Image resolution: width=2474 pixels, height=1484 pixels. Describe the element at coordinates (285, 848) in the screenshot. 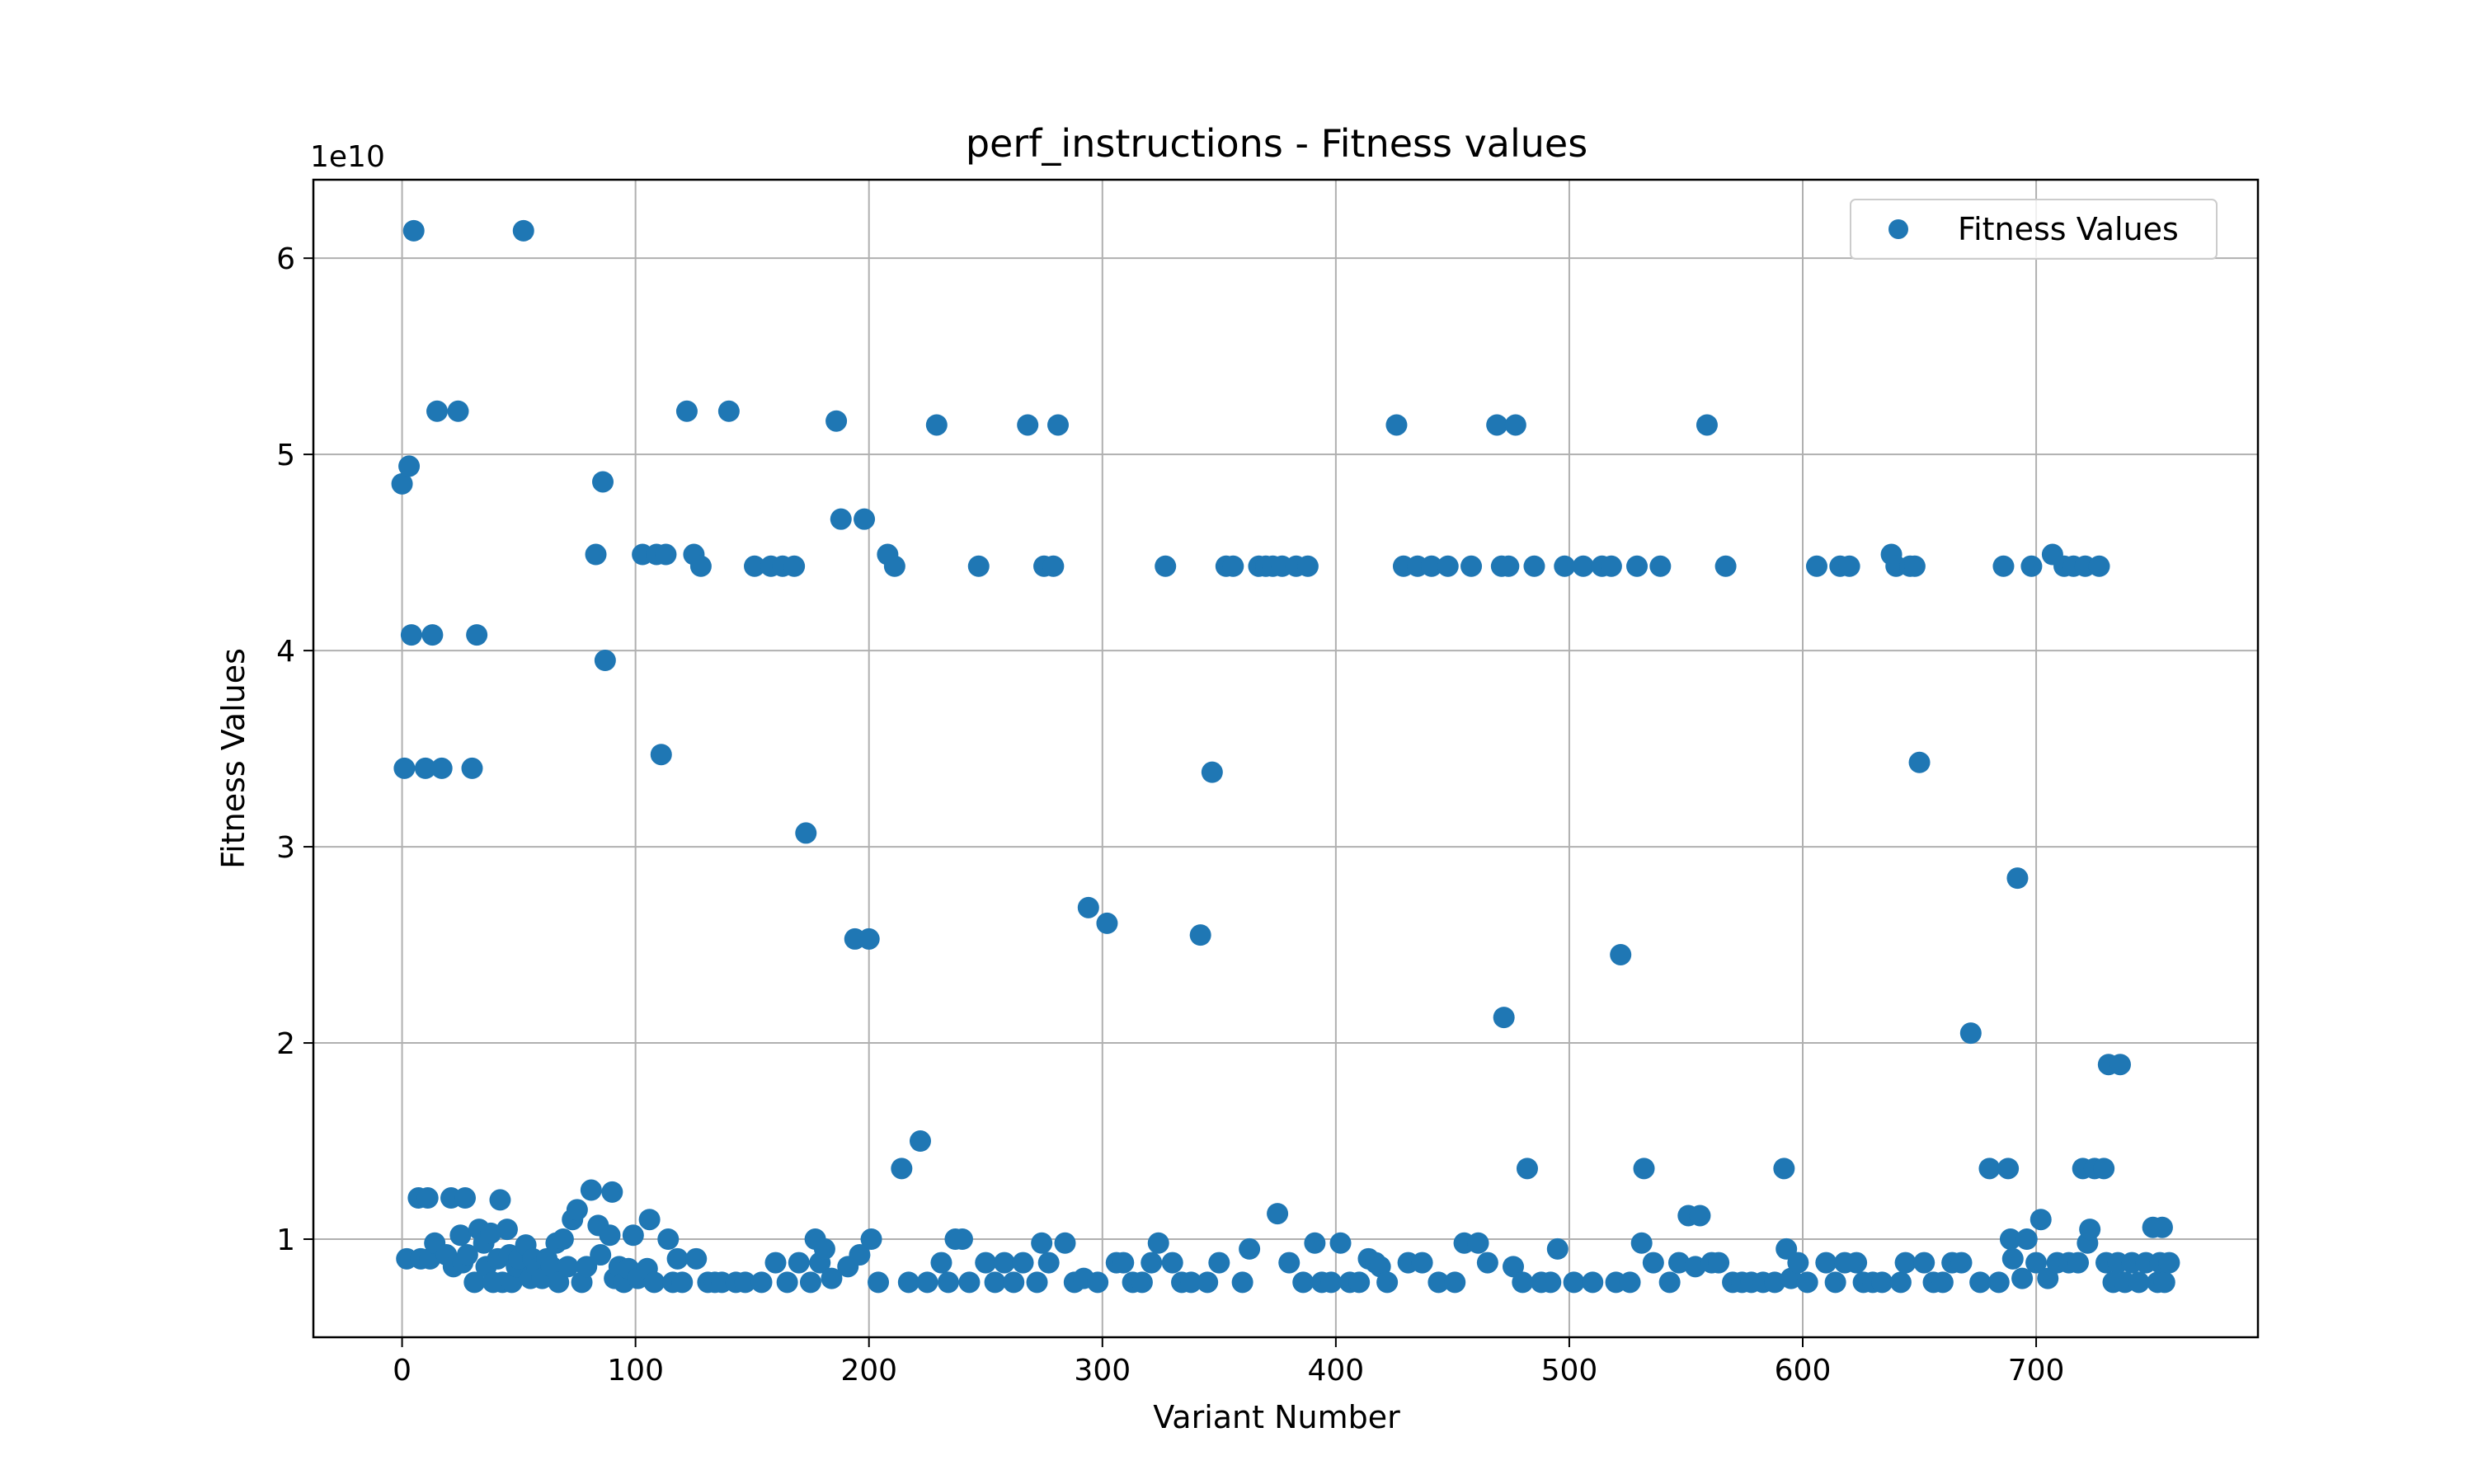

I see `y-tick-label: 3` at that location.